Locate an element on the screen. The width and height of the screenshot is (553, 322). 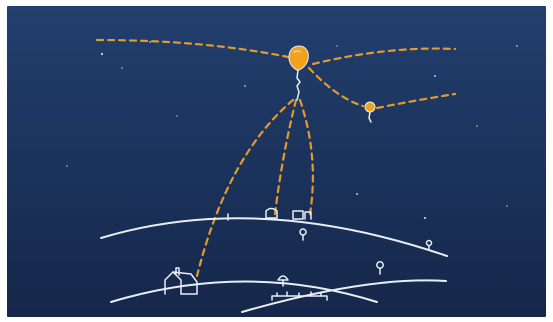
link-to-second-balloon is located at coordinates (336, 87).